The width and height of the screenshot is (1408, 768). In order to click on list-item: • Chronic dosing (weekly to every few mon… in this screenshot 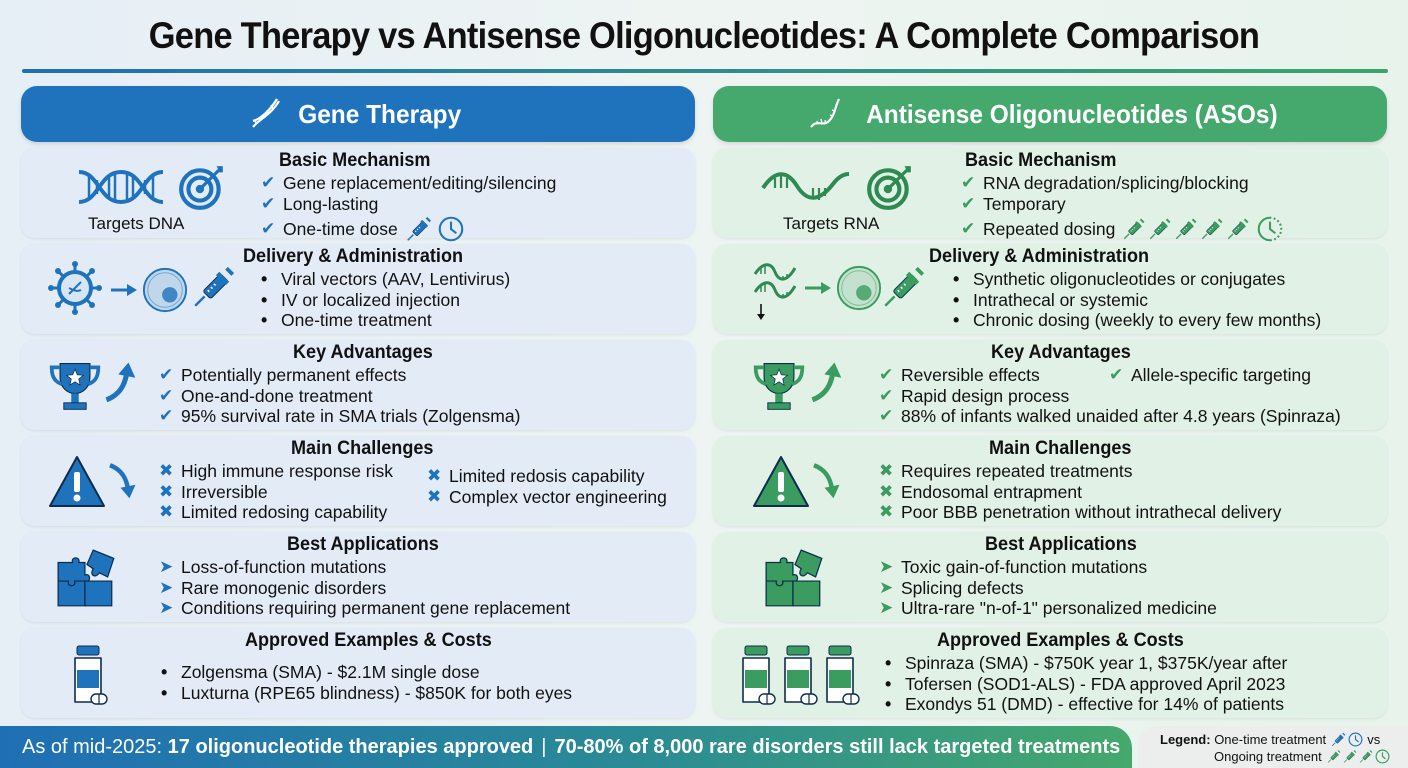, I will do `click(1137, 320)`.